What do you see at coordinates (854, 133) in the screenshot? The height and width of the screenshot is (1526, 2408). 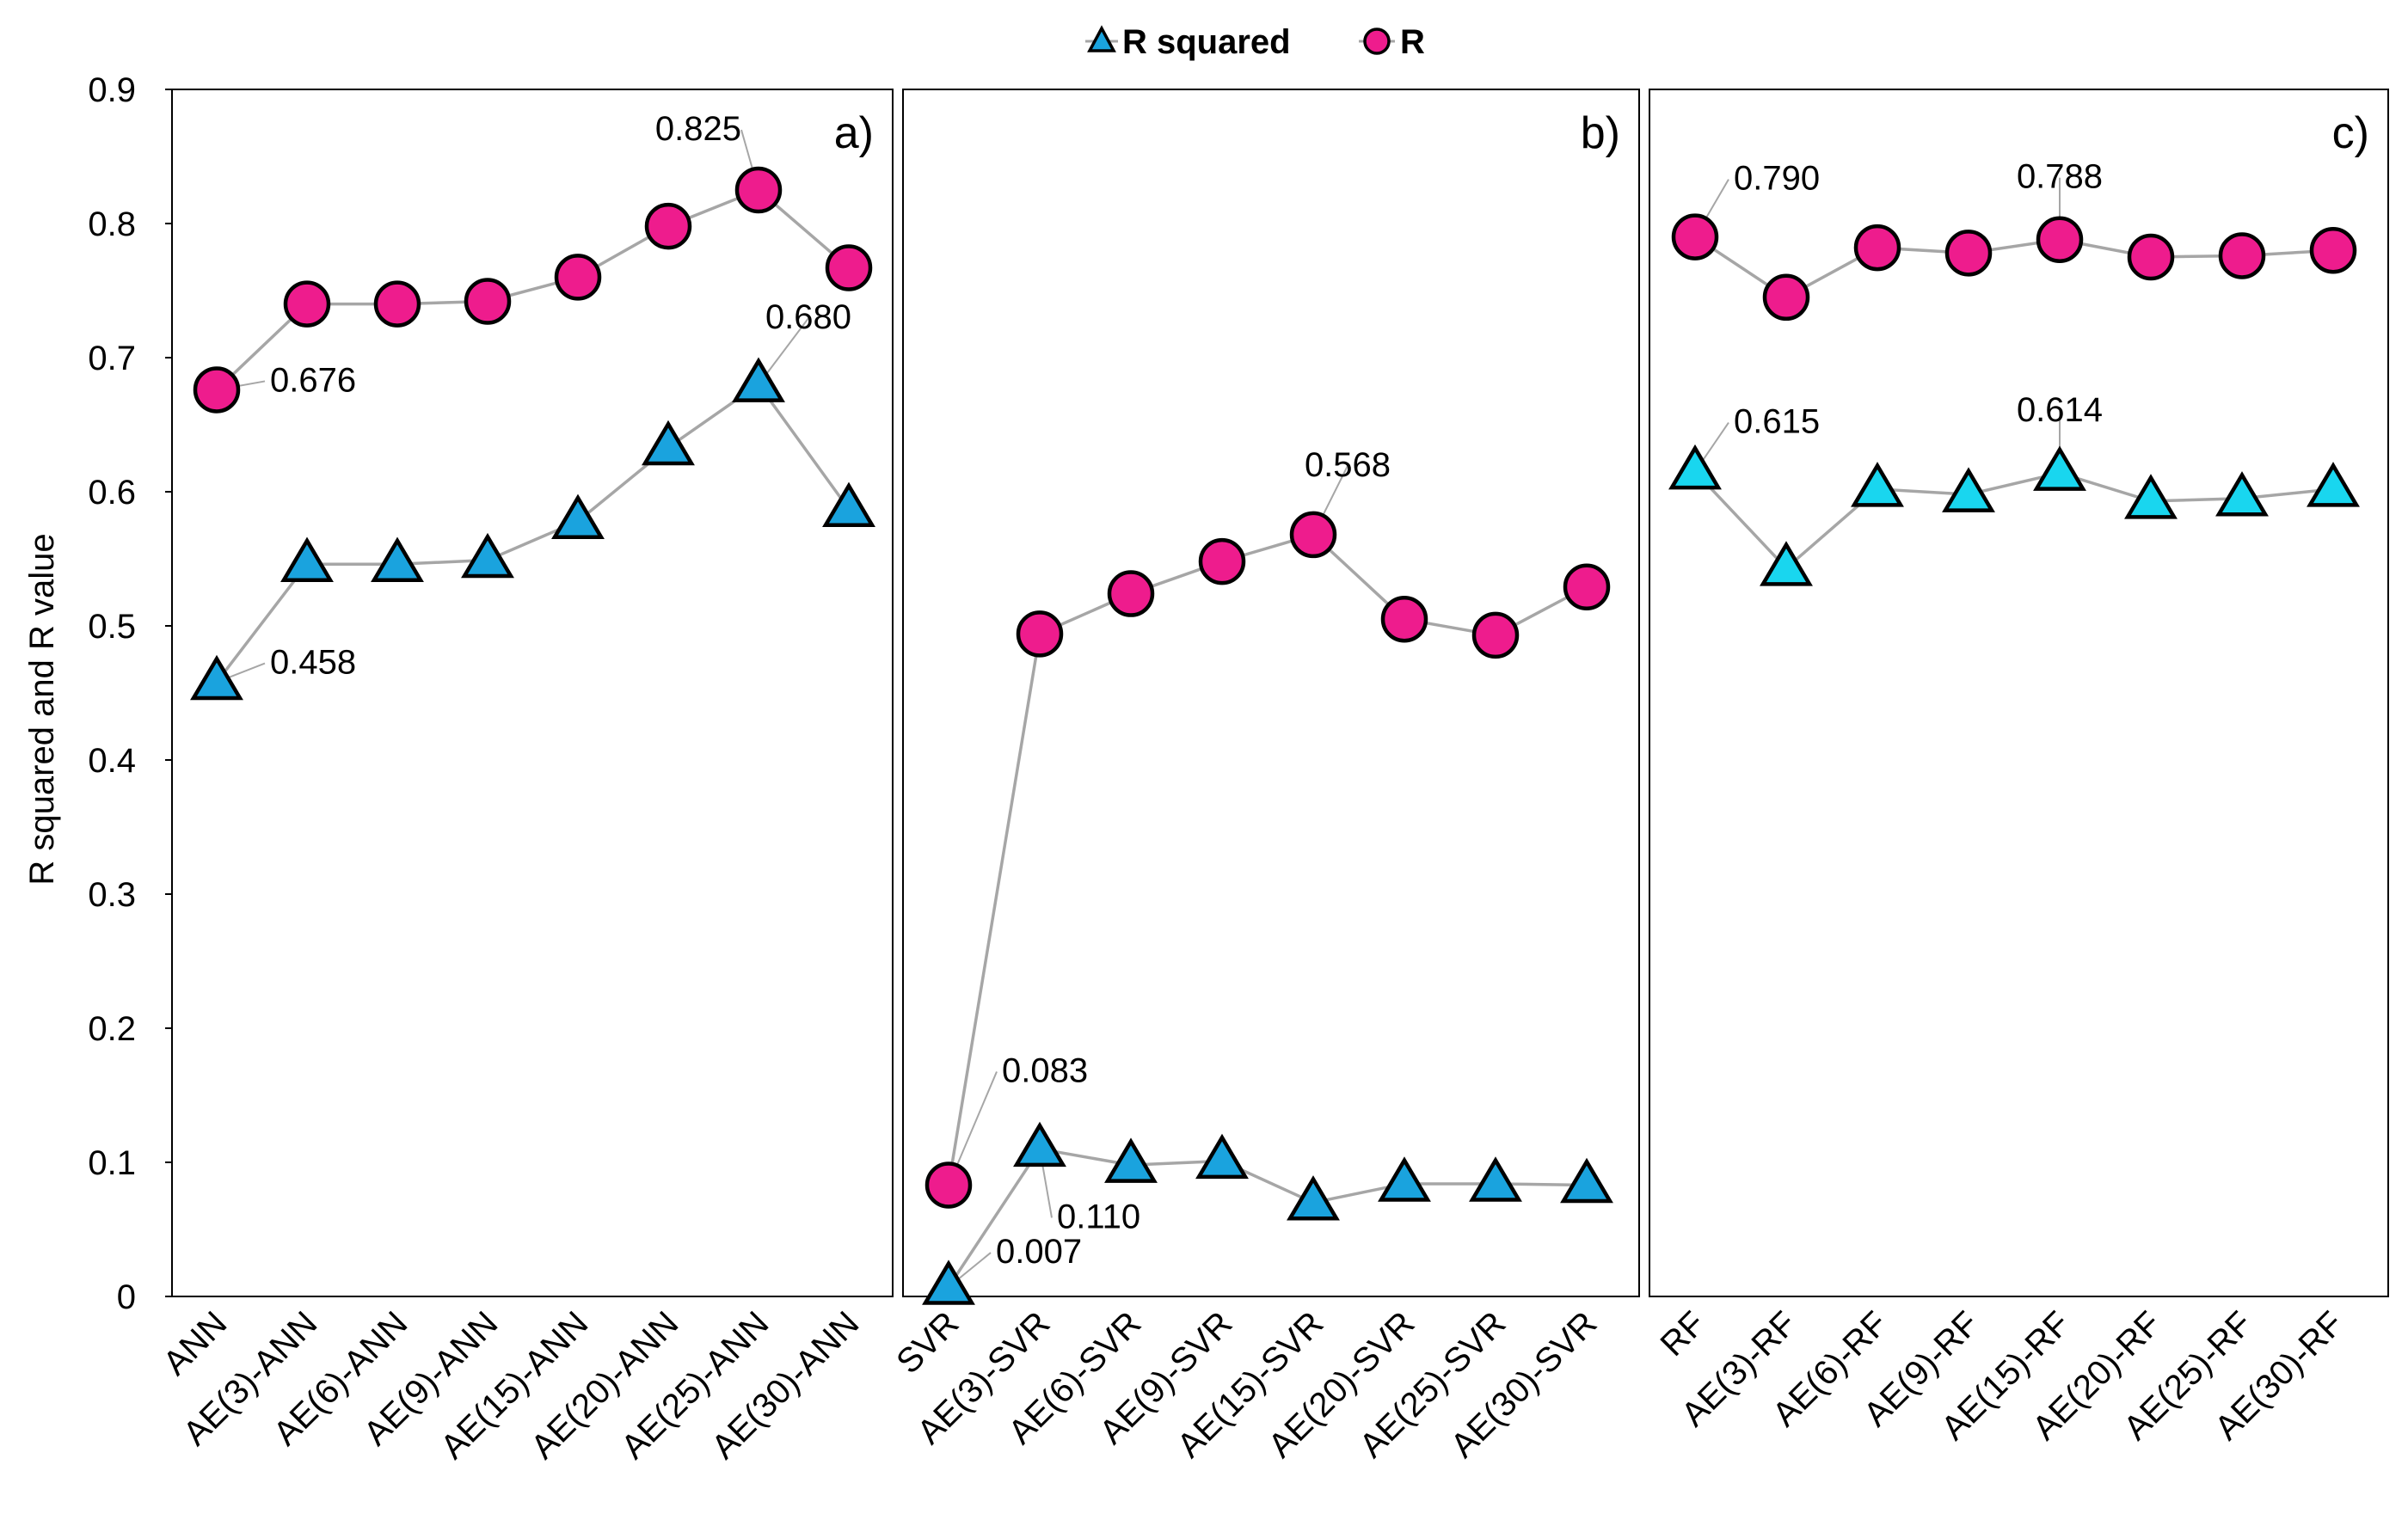 I see `panel-tag: a)` at bounding box center [854, 133].